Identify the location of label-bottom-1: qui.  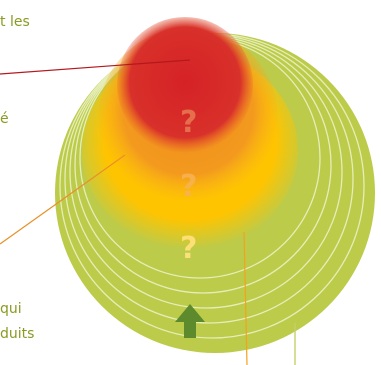
(11, 309).